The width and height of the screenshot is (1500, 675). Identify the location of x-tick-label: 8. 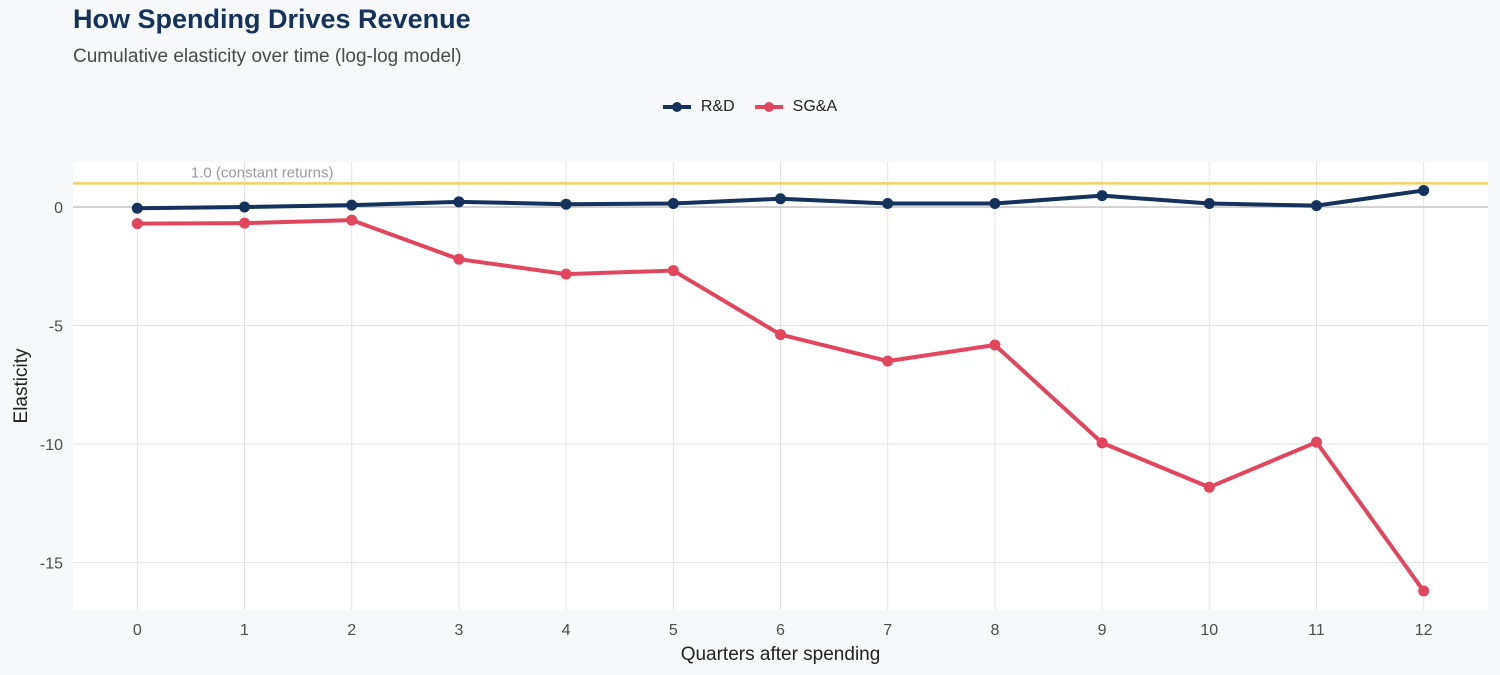
(994, 630).